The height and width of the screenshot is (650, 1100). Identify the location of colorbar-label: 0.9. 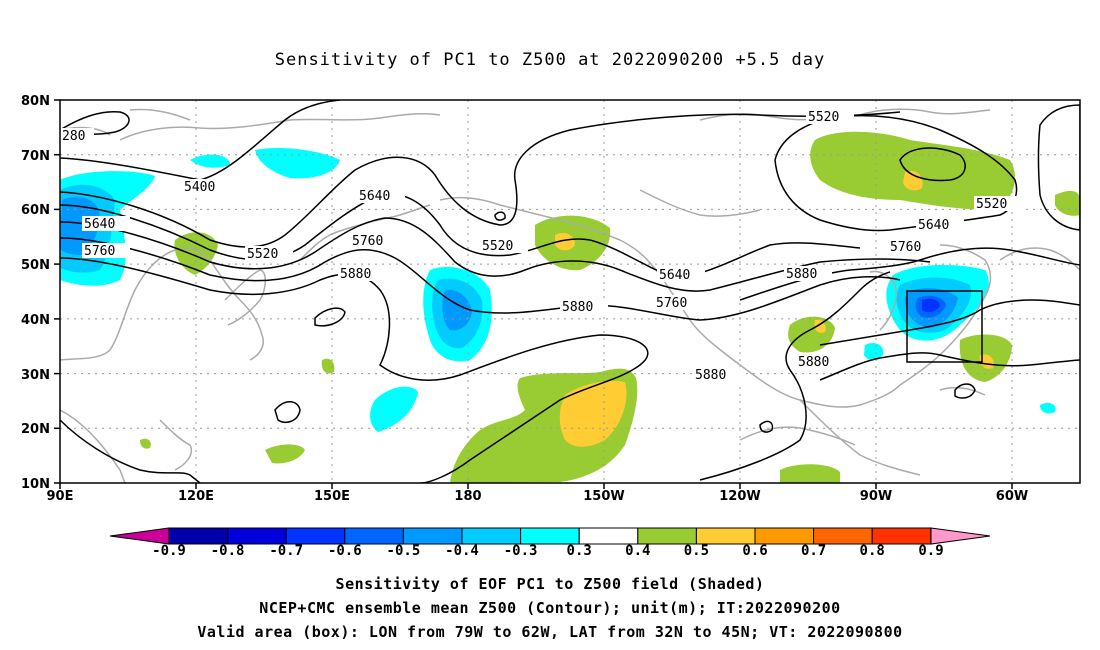
(931, 551).